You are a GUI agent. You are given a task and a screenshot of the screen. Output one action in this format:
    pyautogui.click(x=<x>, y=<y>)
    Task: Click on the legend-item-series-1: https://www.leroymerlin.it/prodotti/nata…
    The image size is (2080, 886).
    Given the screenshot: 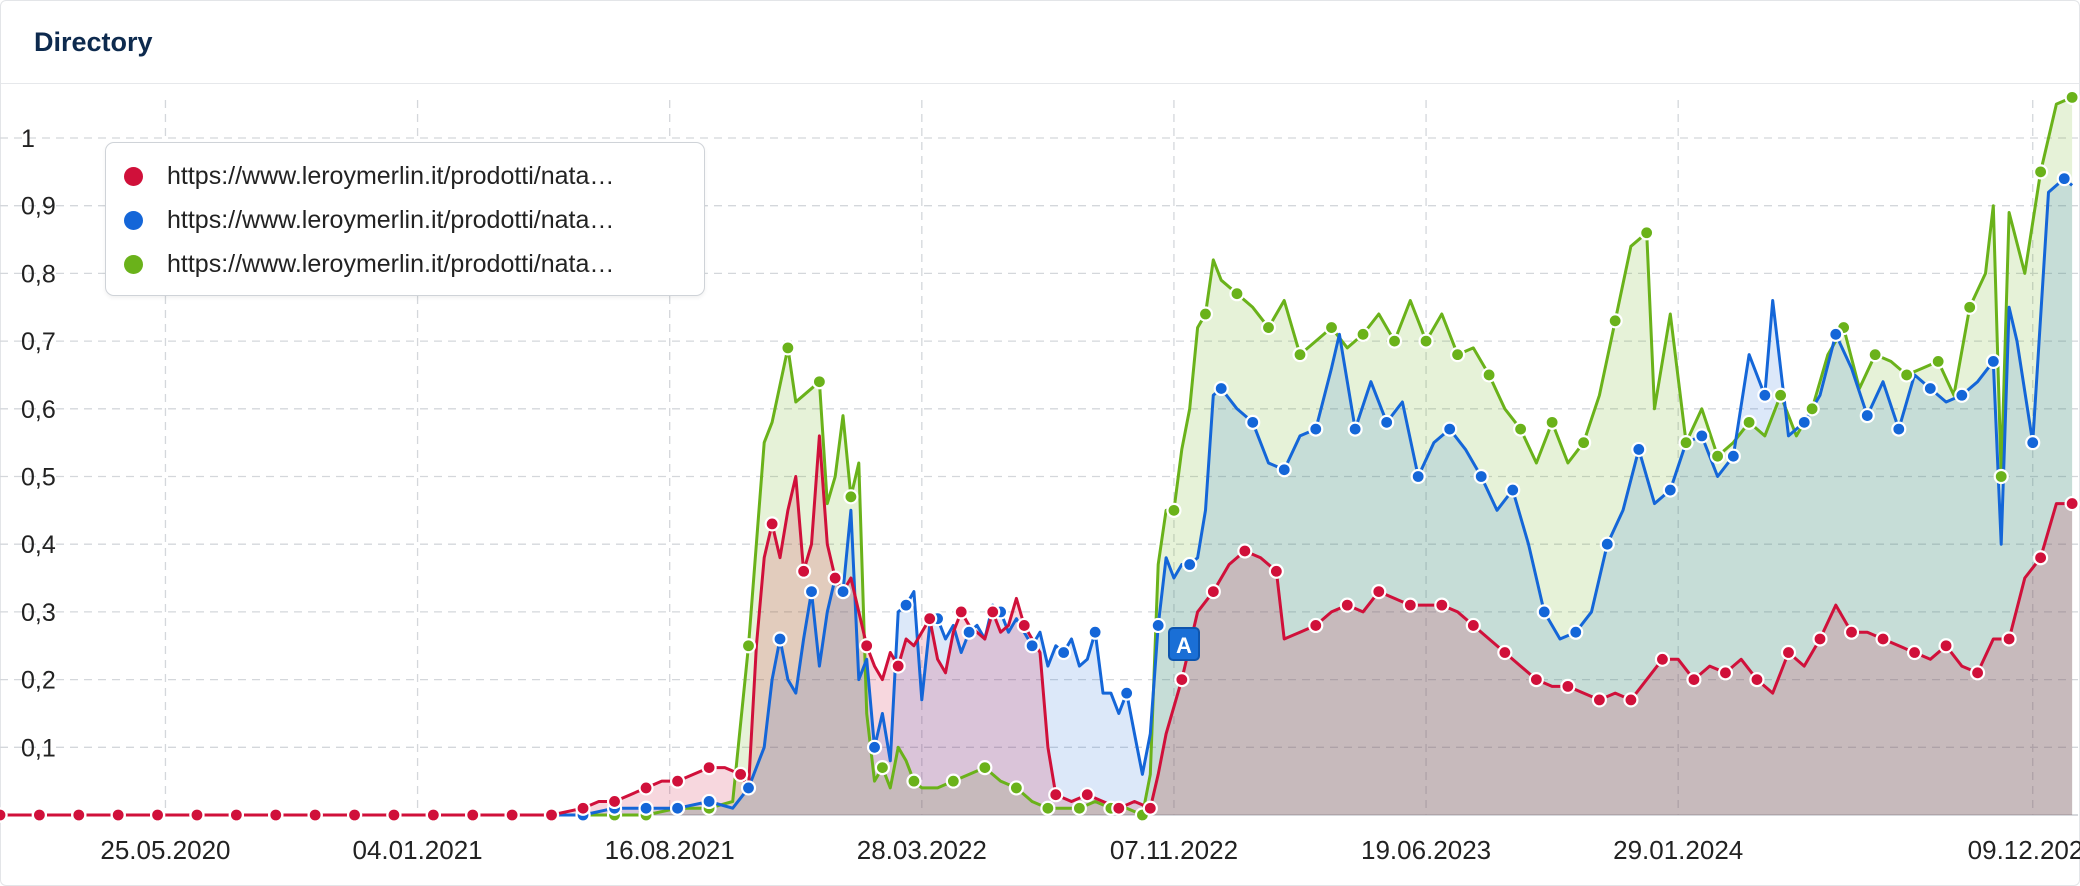 What is the action you would take?
    pyautogui.click(x=409, y=176)
    